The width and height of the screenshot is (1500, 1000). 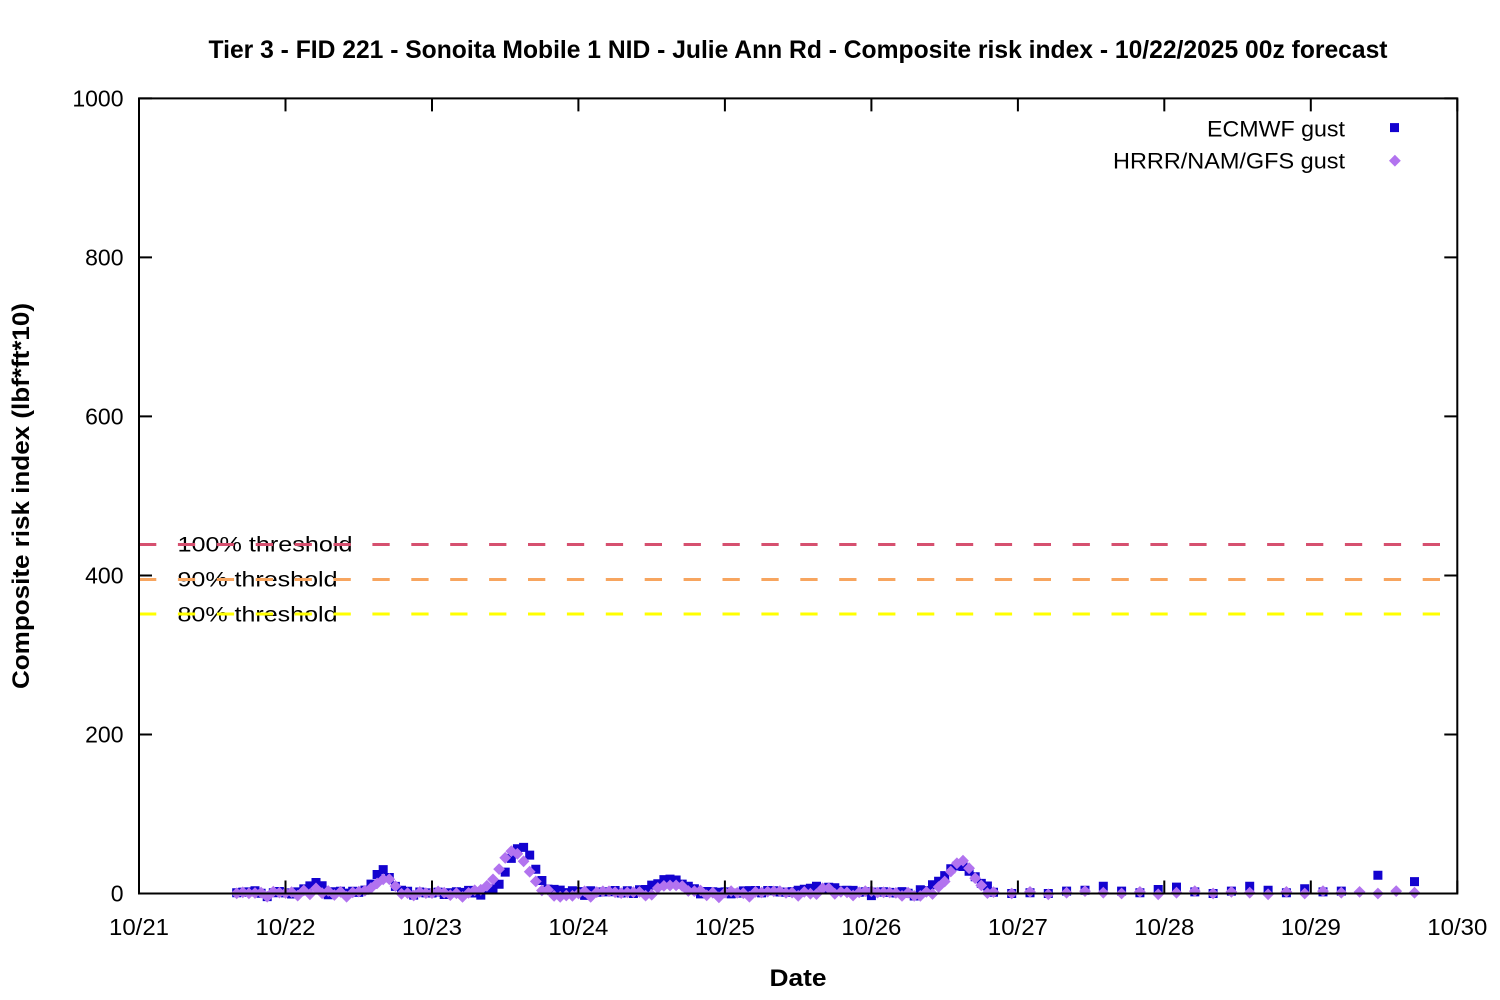 What do you see at coordinates (97, 99) in the screenshot?
I see `svg-text: 1000` at bounding box center [97, 99].